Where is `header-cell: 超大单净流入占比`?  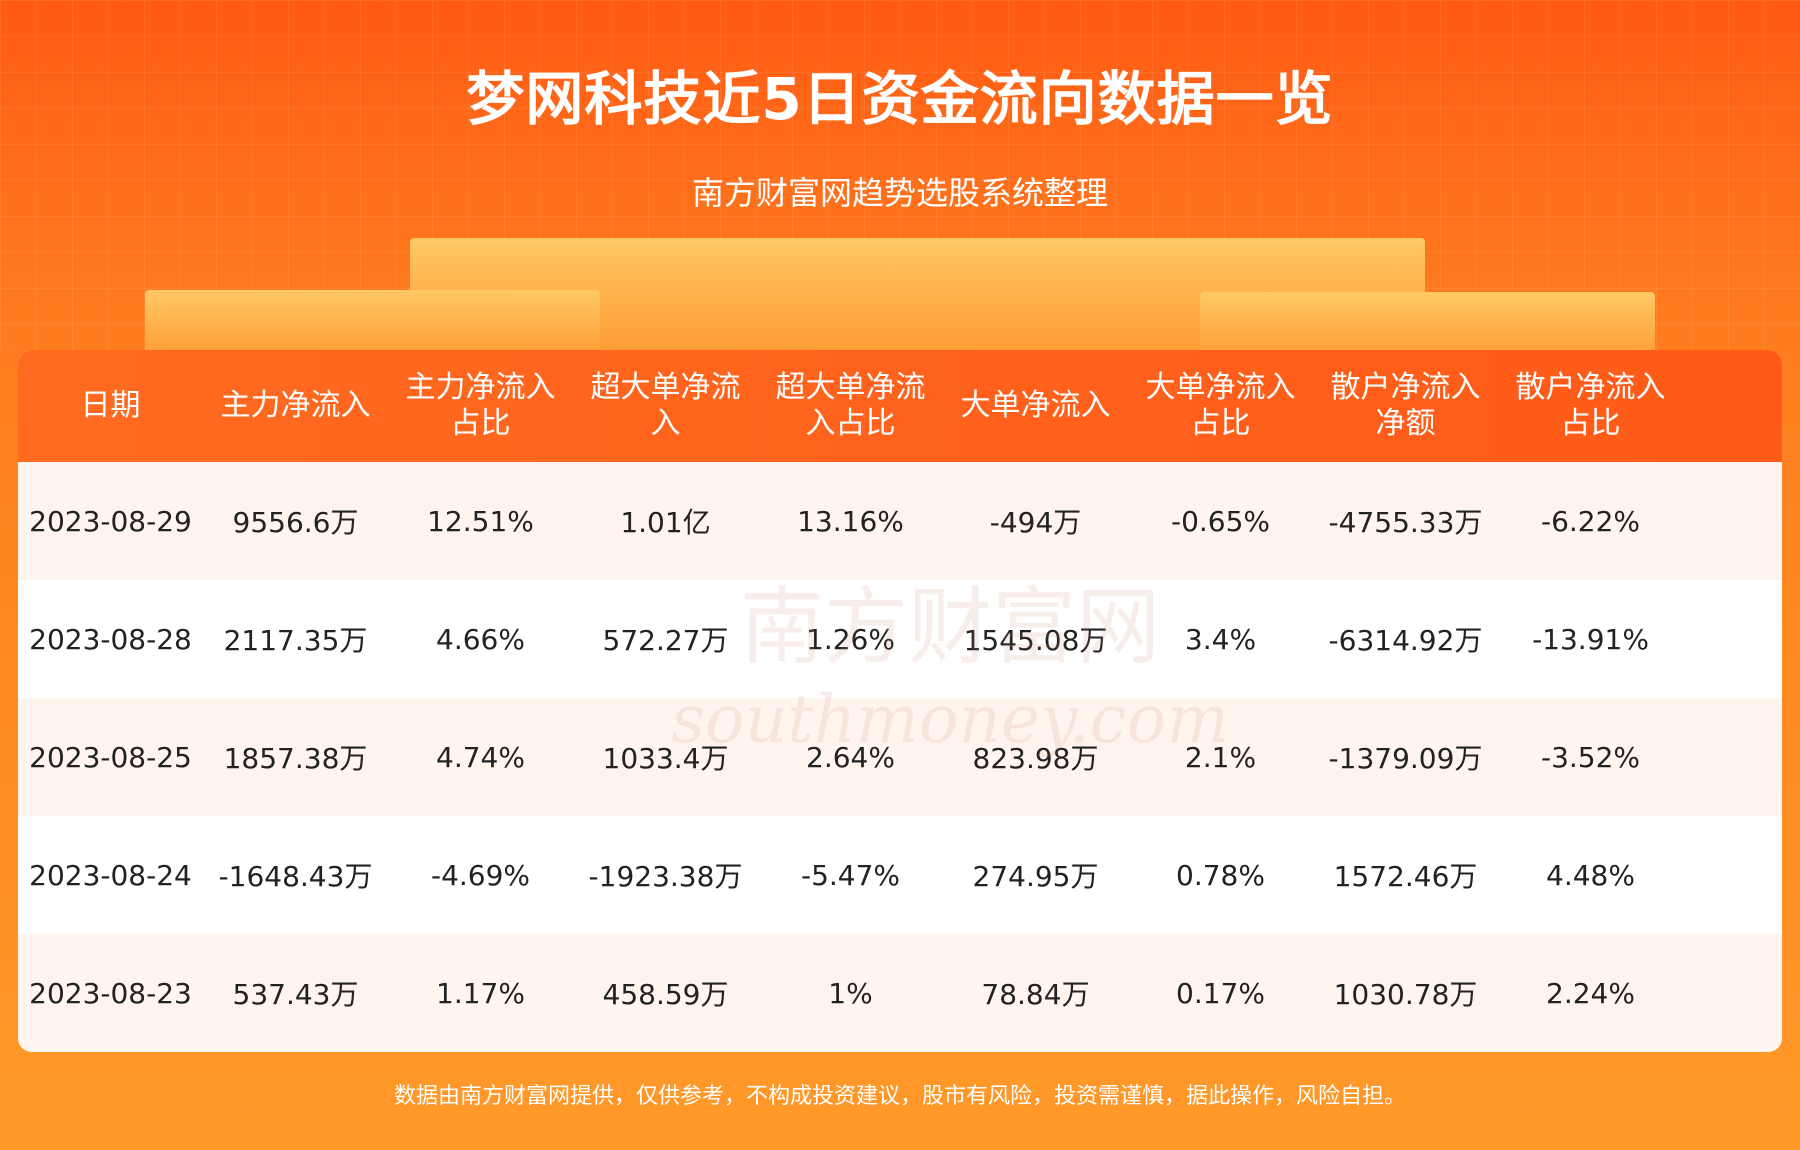 header-cell: 超大单净流入占比 is located at coordinates (850, 405).